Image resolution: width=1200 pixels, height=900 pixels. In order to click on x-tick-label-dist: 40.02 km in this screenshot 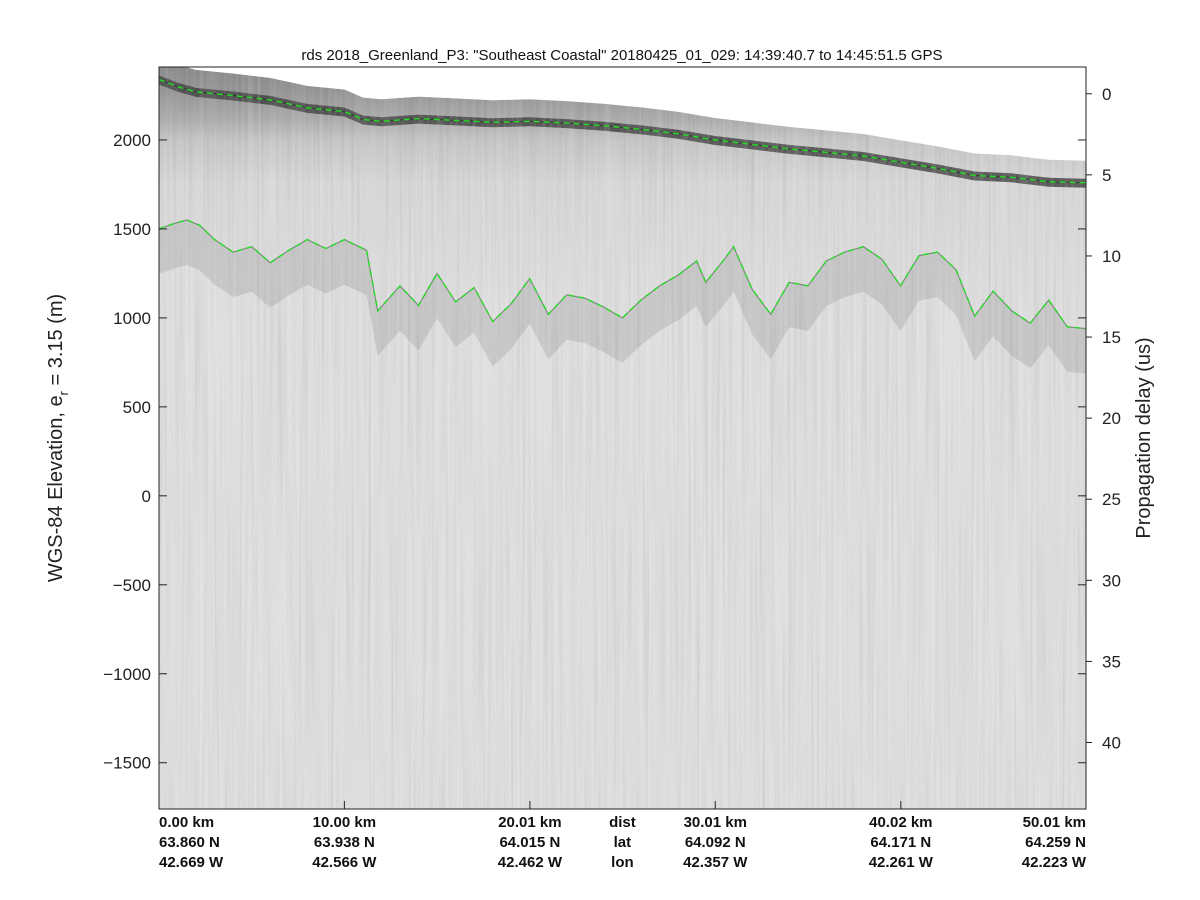, I will do `click(900, 822)`.